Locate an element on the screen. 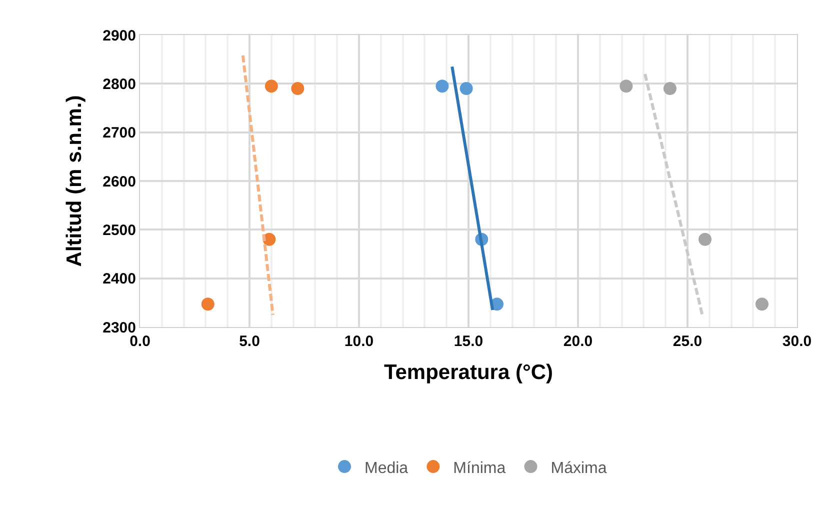 The image size is (827, 507). x-tick-label: 30.0 is located at coordinates (797, 341).